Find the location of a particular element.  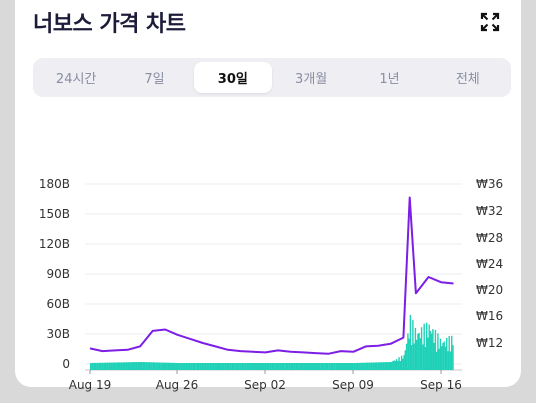

x-tick: Sep 16 is located at coordinates (441, 385).